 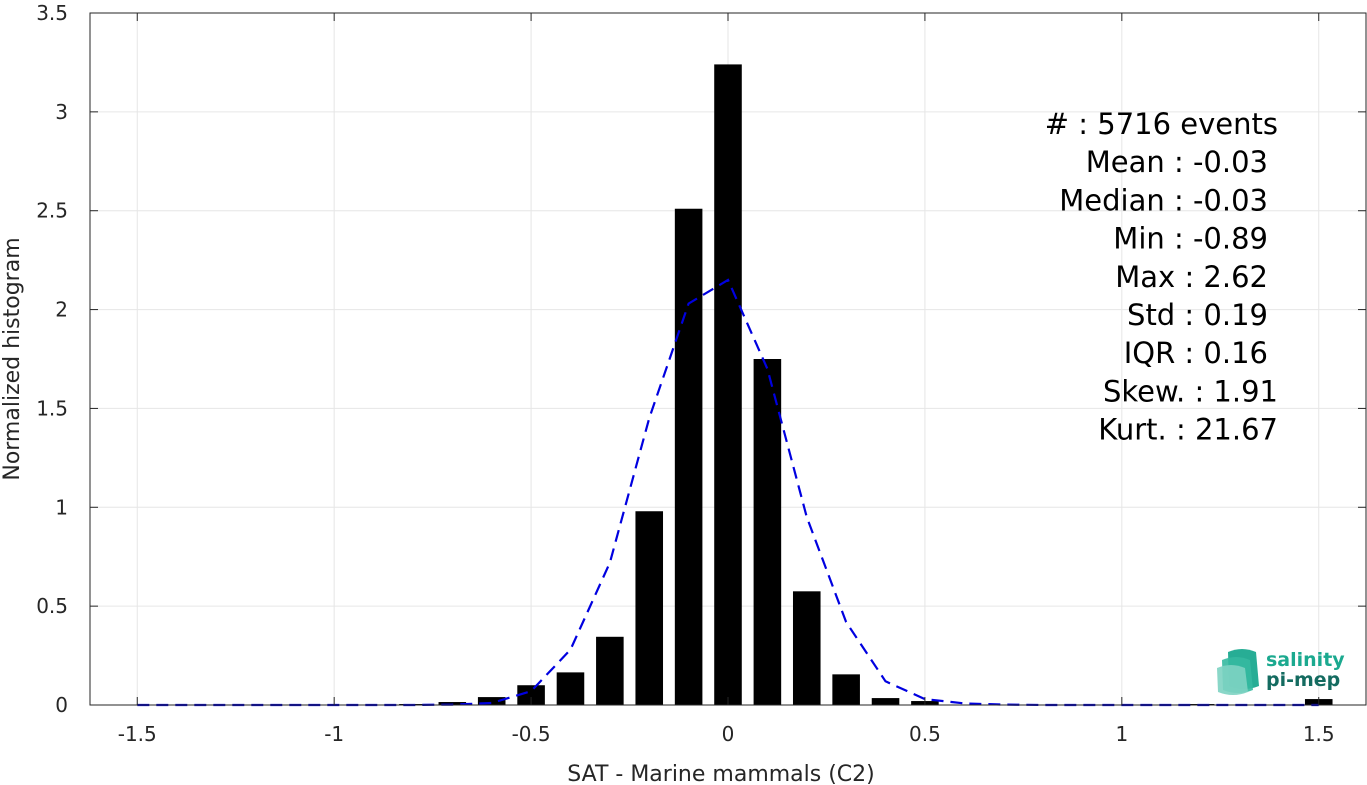 I want to click on x-tick-label: -0.5, so click(x=531, y=734).